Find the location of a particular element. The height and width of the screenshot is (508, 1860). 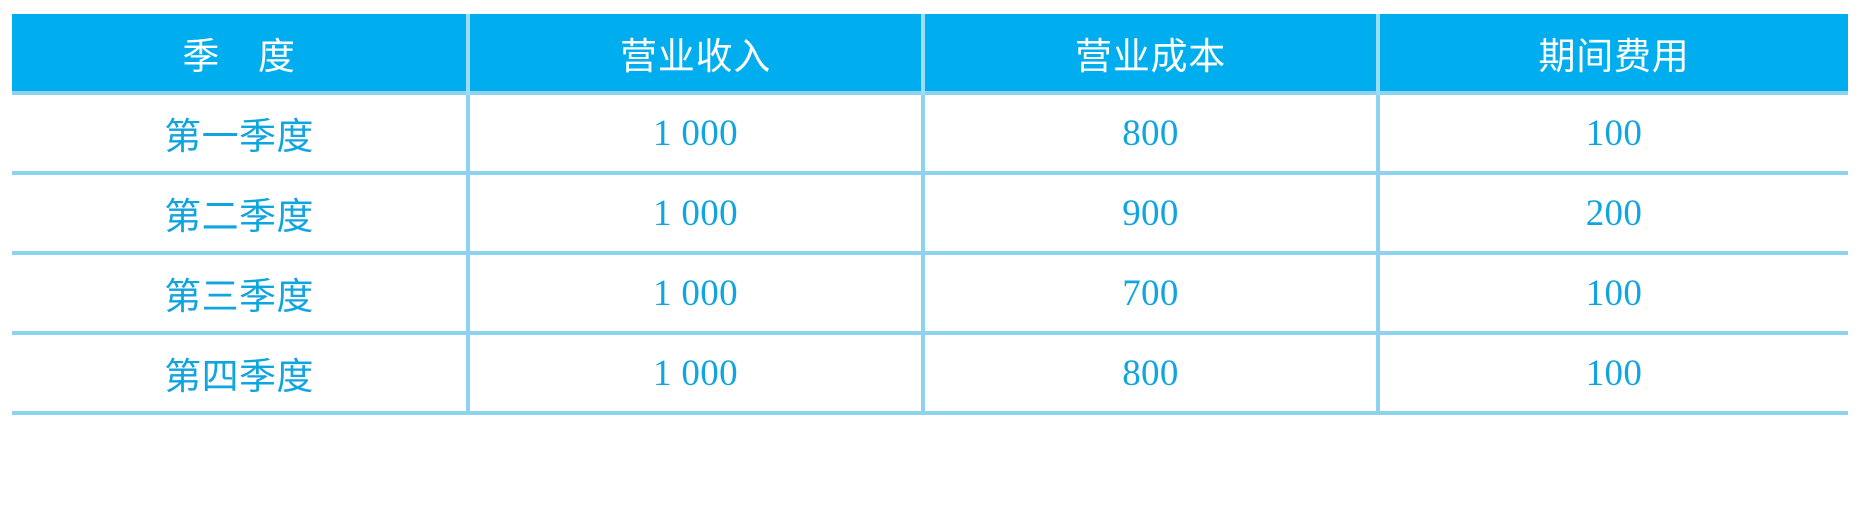

cell-quarter: 第四季度 is located at coordinates (241, 373).